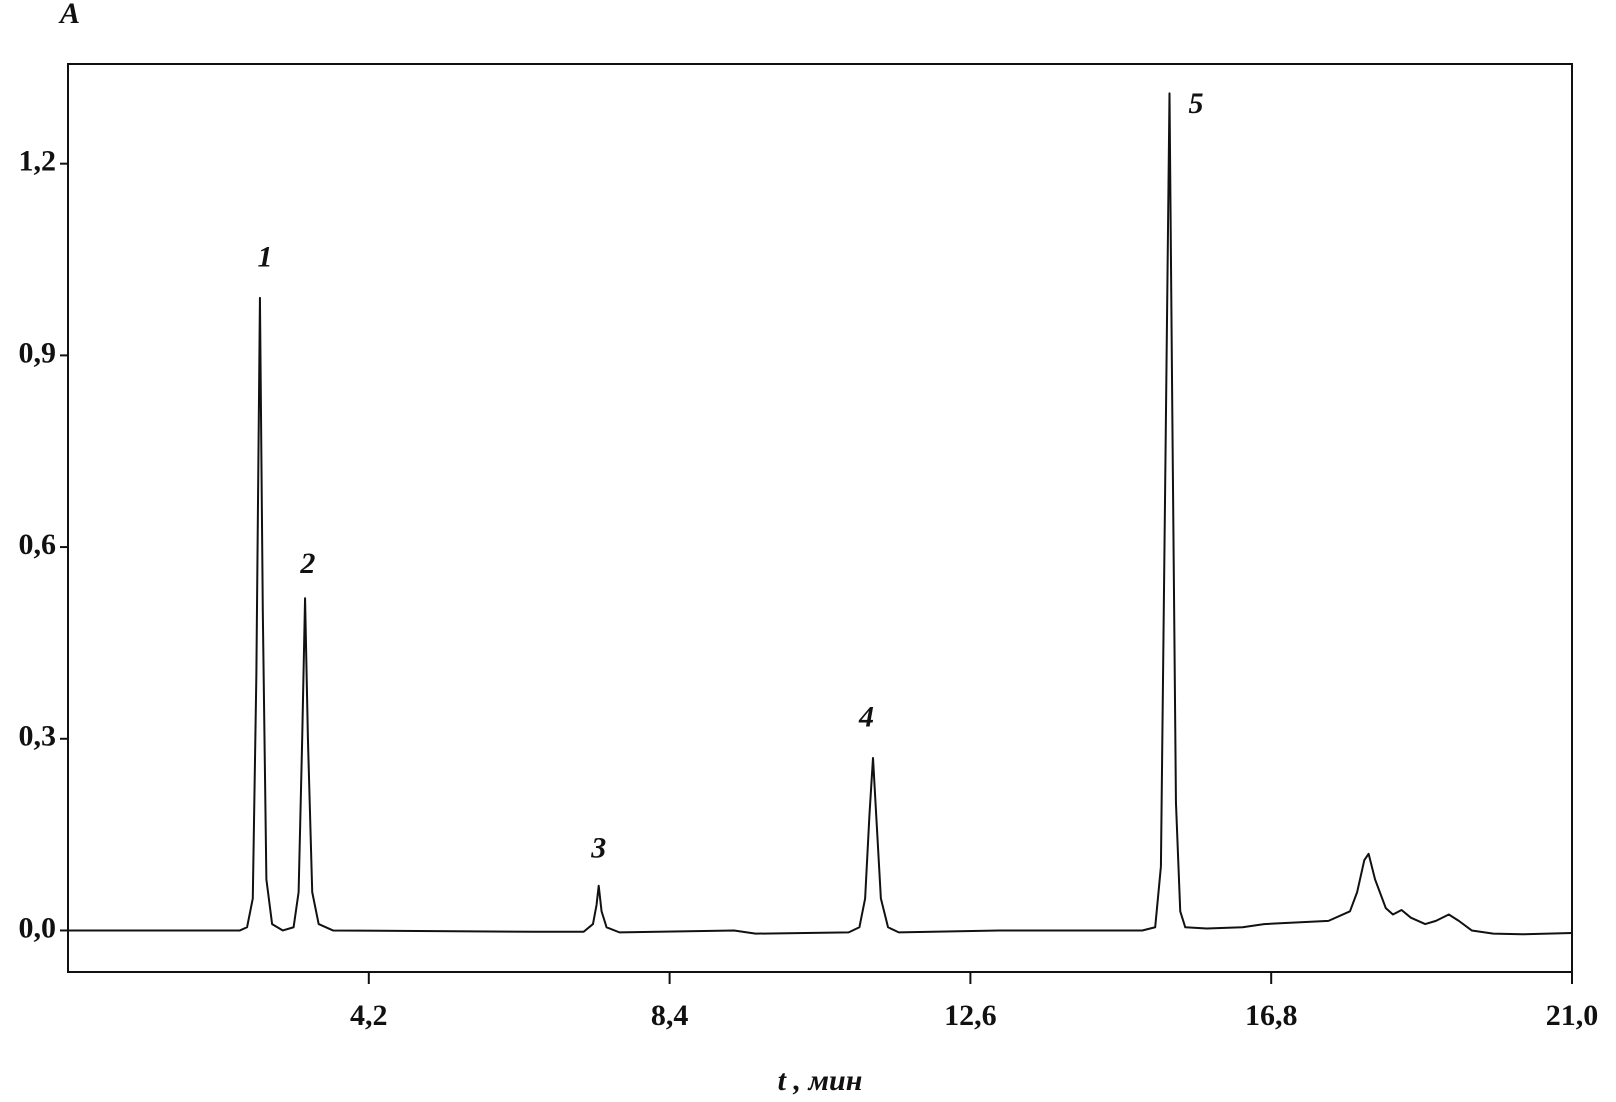 The width and height of the screenshot is (1616, 1102). Describe the element at coordinates (369, 1015) in the screenshot. I see `x-tick-label: 4,2` at that location.